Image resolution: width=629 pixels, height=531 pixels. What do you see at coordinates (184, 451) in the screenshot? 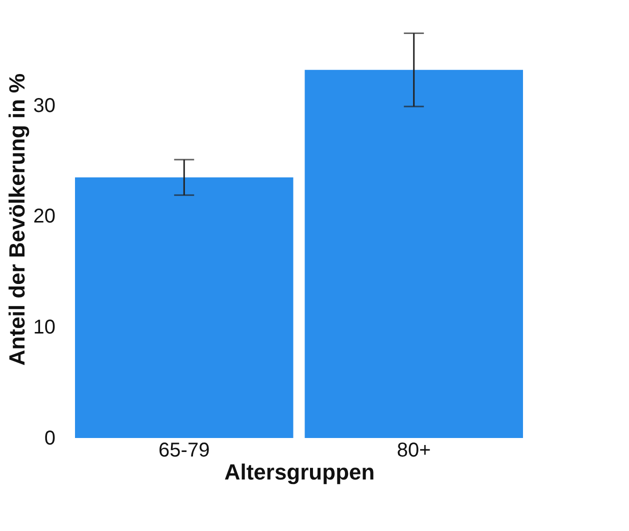
I see `x-tick-label: 65-79` at bounding box center [184, 451].